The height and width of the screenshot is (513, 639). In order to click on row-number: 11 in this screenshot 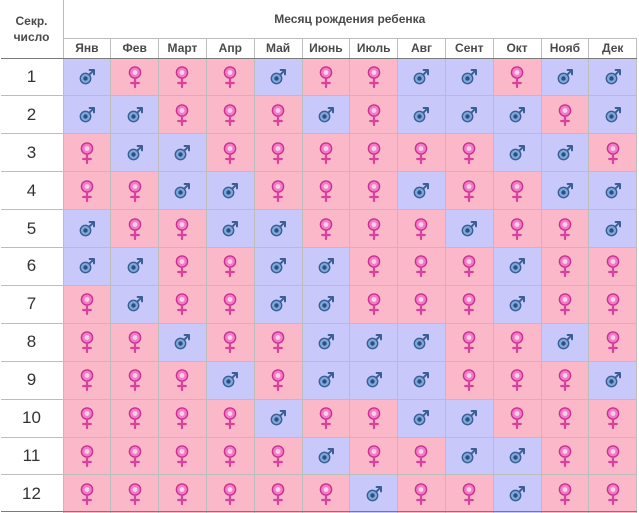, I will do `click(31, 455)`.